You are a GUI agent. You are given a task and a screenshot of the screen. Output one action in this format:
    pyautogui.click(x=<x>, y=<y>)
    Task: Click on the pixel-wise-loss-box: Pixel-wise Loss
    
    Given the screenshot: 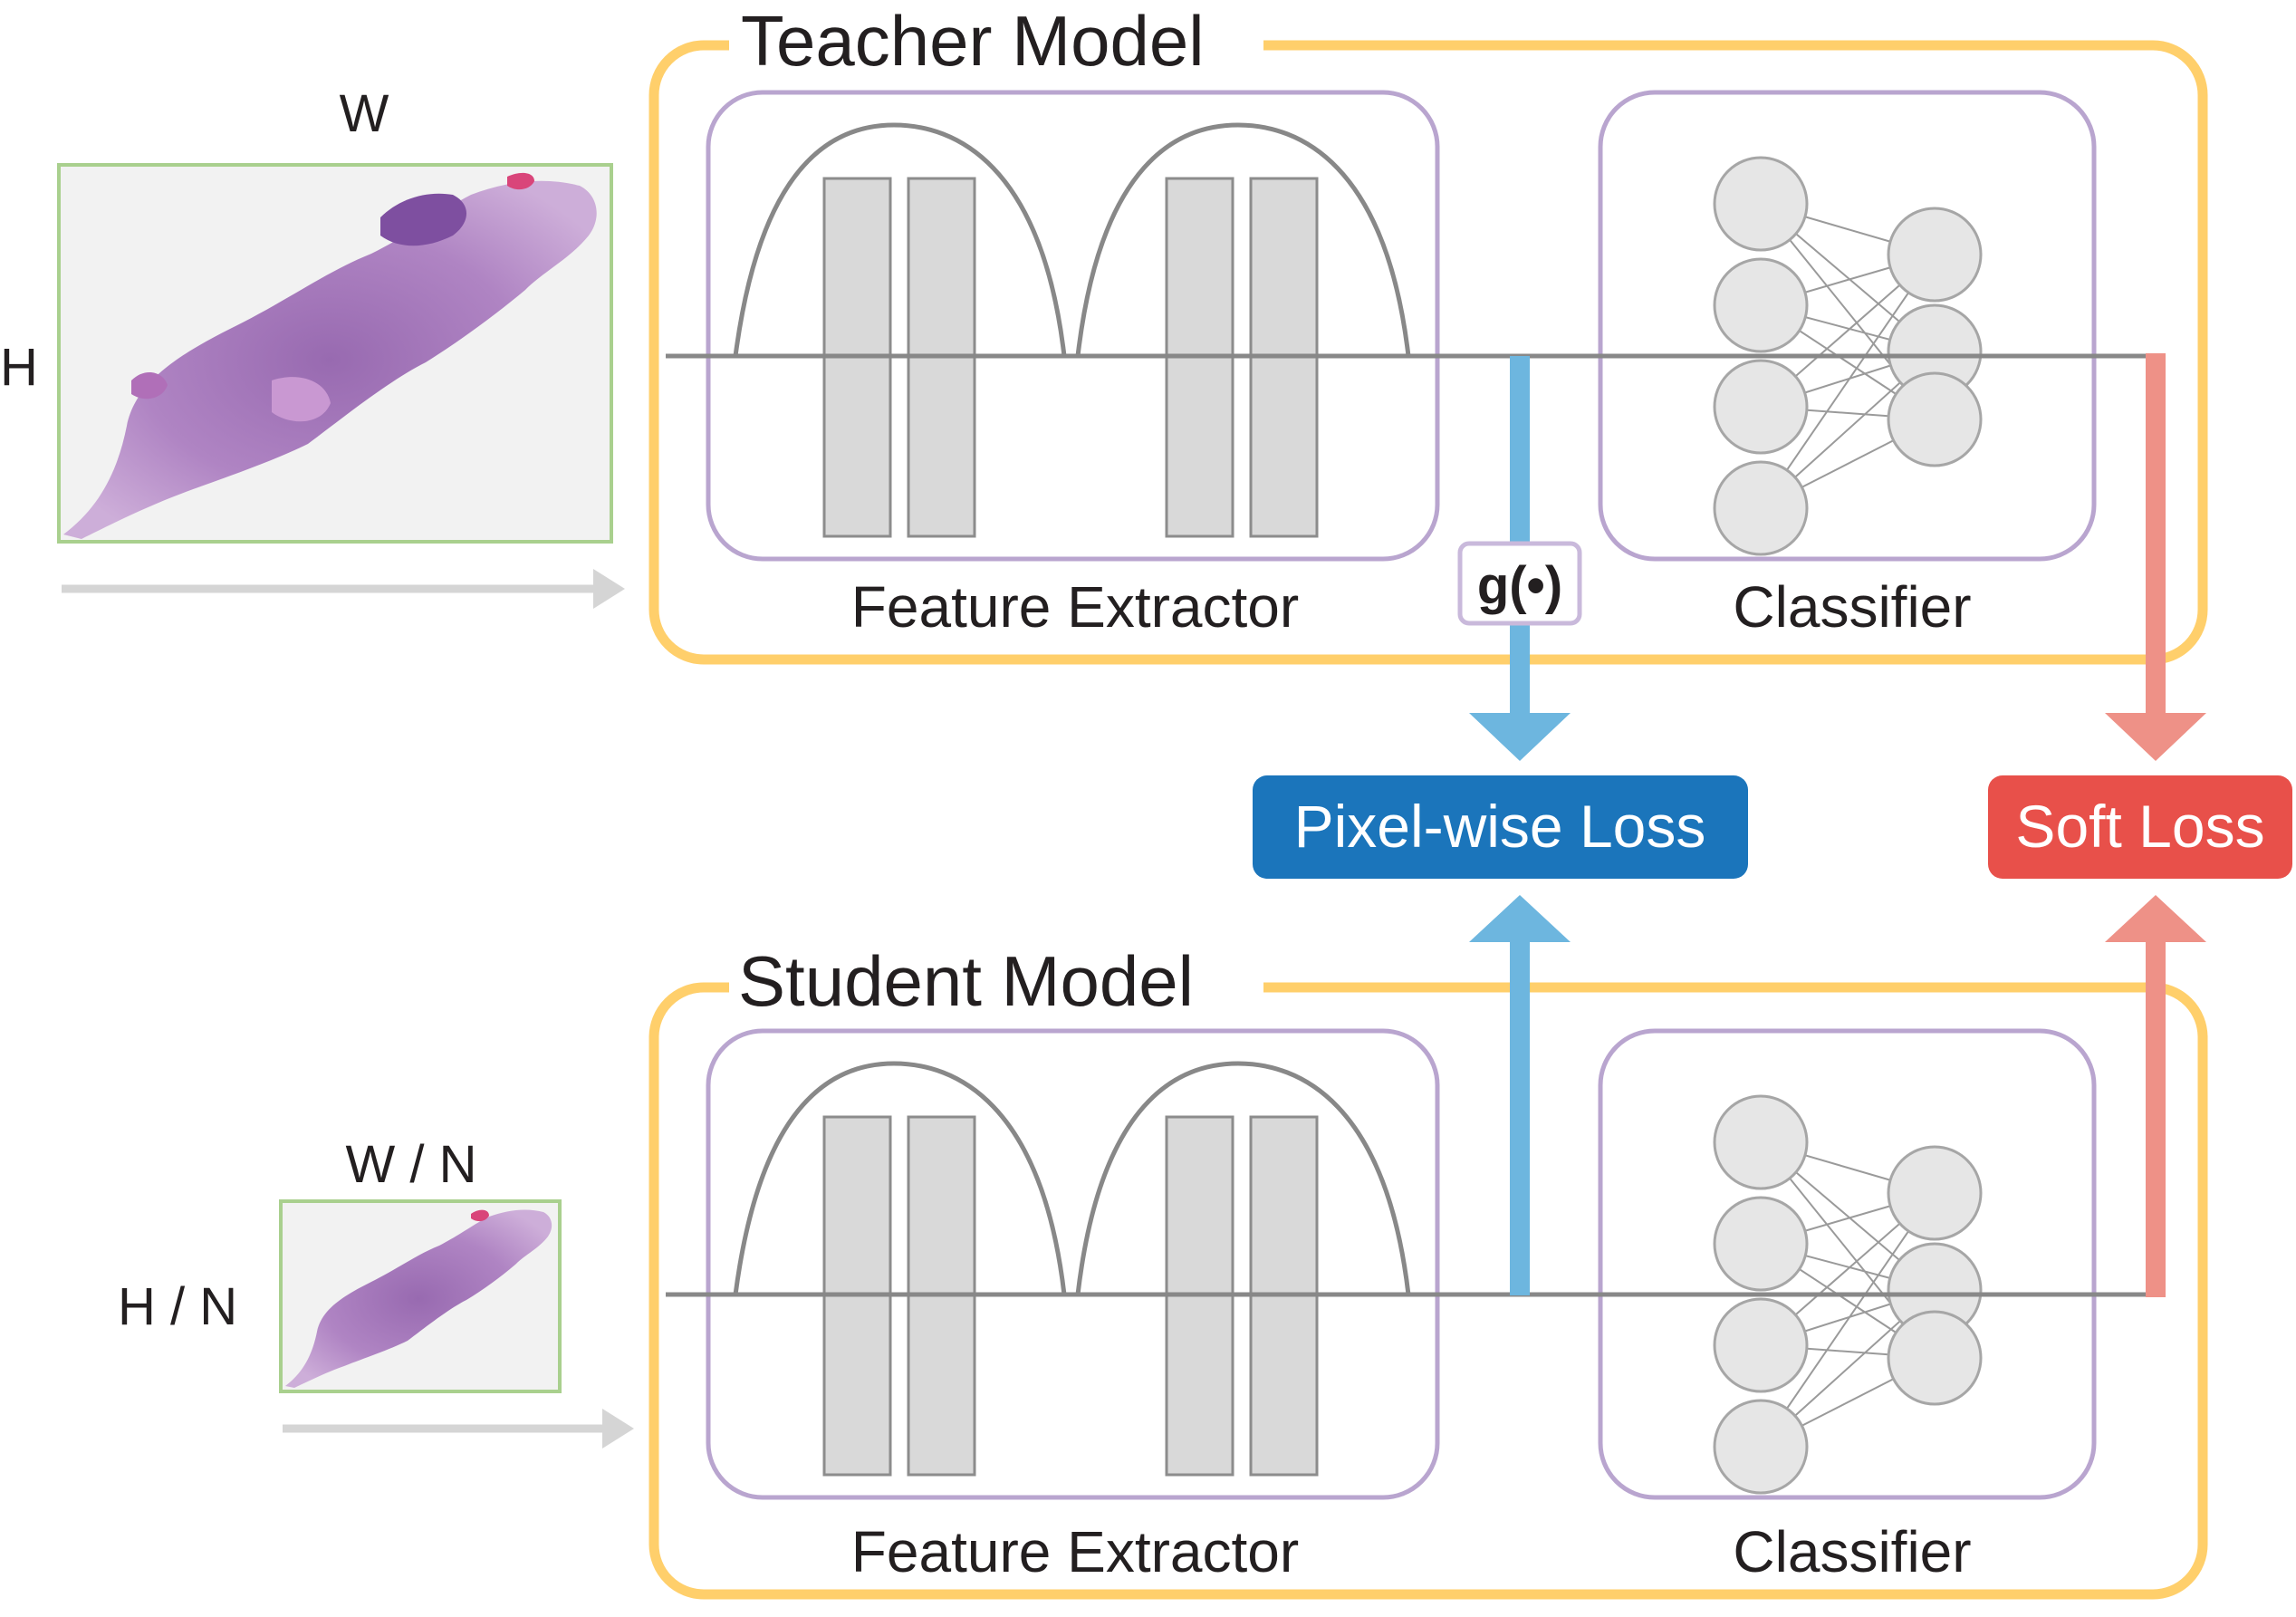 What is the action you would take?
    pyautogui.click(x=1500, y=827)
    